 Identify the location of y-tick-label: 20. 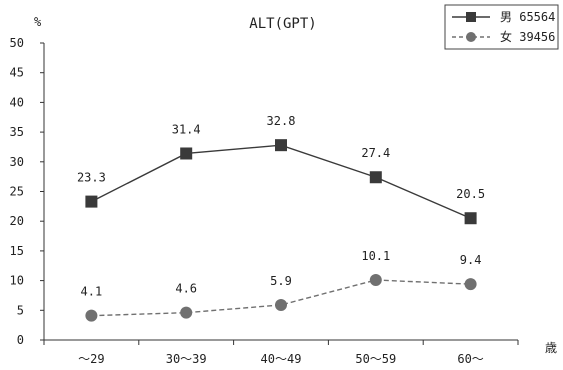
(17, 221).